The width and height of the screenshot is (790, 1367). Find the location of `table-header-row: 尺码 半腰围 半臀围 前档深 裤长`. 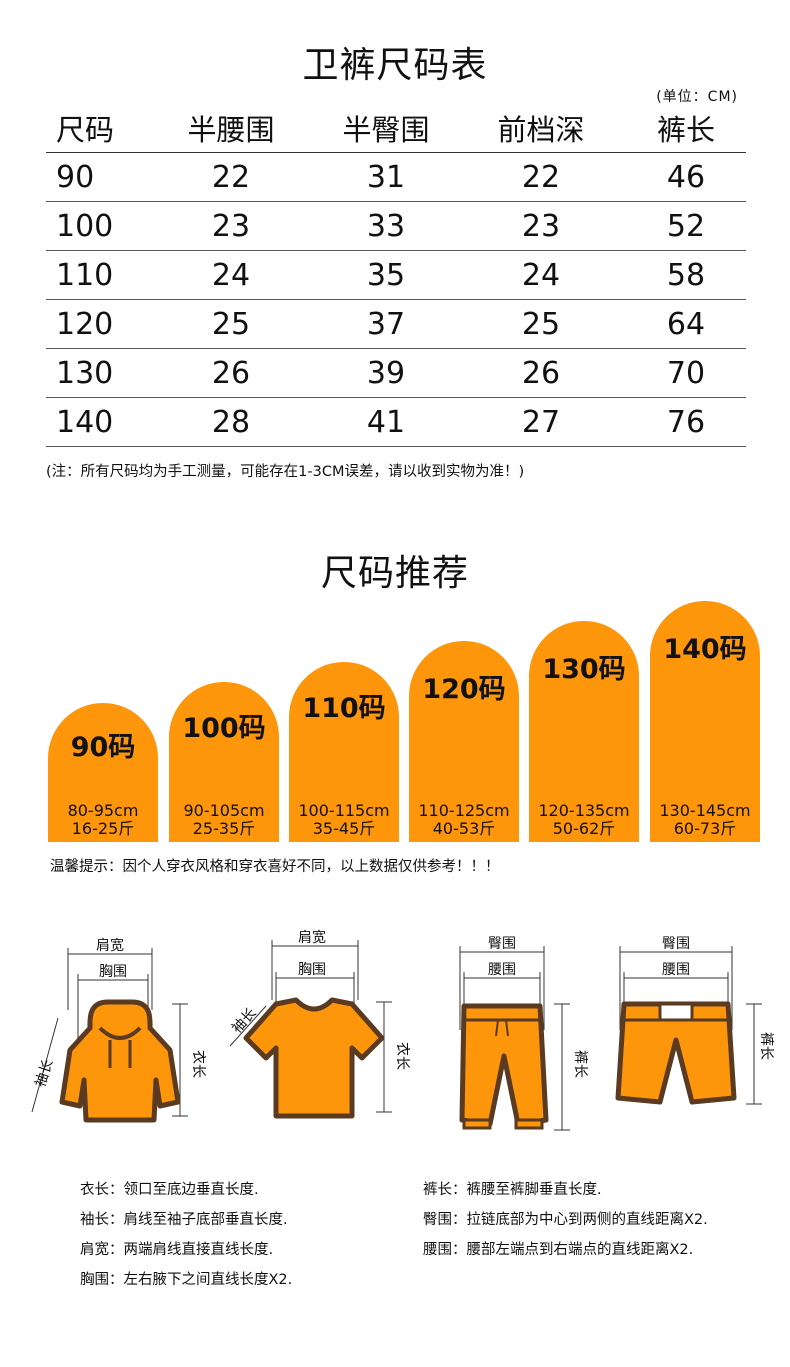

table-header-row: 尺码 半腰围 半臀围 前档深 裤长 is located at coordinates (396, 128).